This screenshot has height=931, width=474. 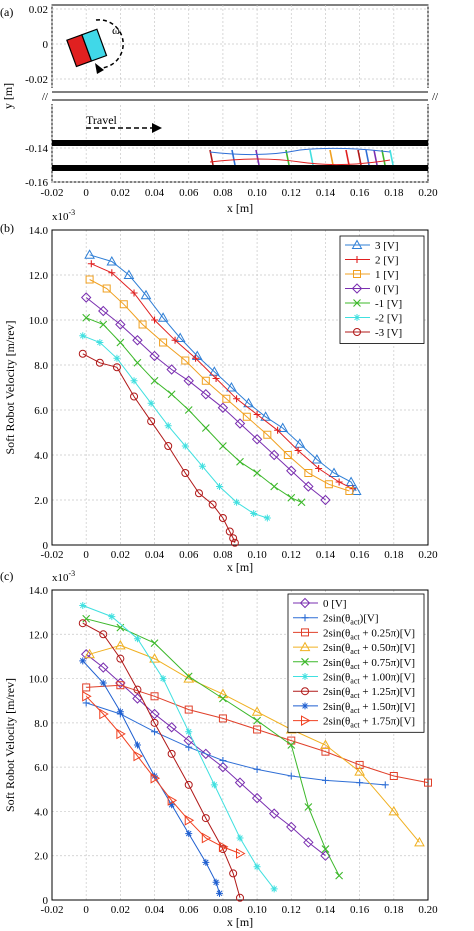 What do you see at coordinates (372, 261) in the screenshot?
I see `legend-item: 2 [V]` at bounding box center [372, 261].